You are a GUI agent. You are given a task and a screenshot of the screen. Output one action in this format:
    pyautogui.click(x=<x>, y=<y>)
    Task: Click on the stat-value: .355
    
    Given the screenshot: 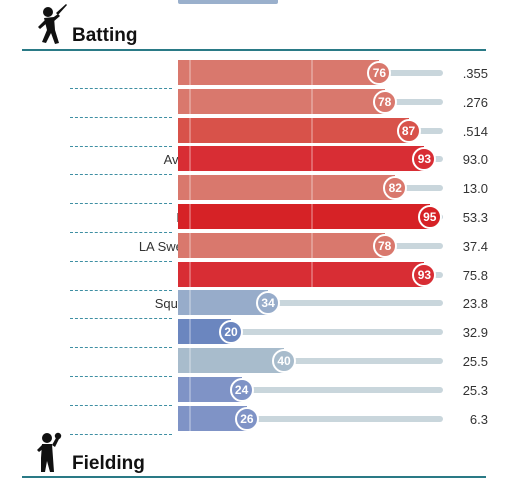 What is the action you would take?
    pyautogui.click(x=475, y=73)
    